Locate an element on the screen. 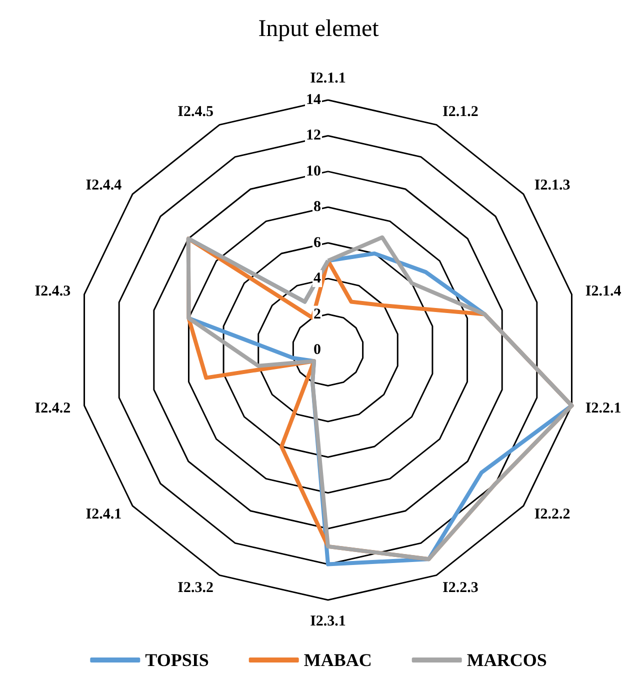 This screenshot has height=686, width=637. y-tick-label: 4 is located at coordinates (318, 278).